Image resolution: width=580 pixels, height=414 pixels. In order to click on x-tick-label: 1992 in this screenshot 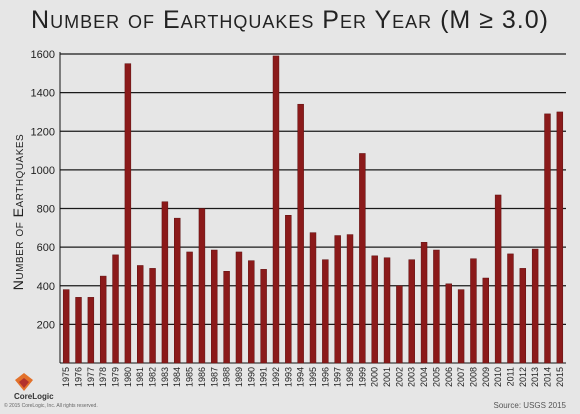, I will do `click(276, 377)`.